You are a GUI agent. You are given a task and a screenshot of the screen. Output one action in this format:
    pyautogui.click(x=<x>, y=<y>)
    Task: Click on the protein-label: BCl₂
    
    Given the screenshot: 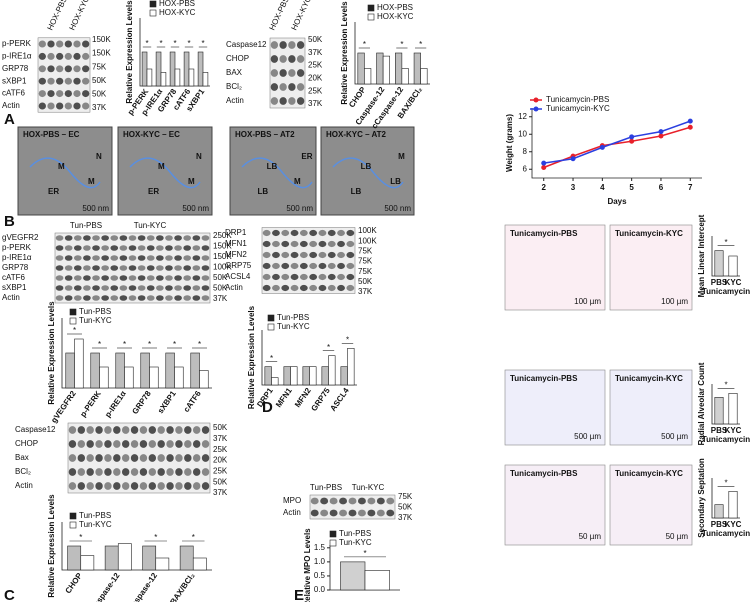 What is the action you would take?
    pyautogui.click(x=23, y=471)
    